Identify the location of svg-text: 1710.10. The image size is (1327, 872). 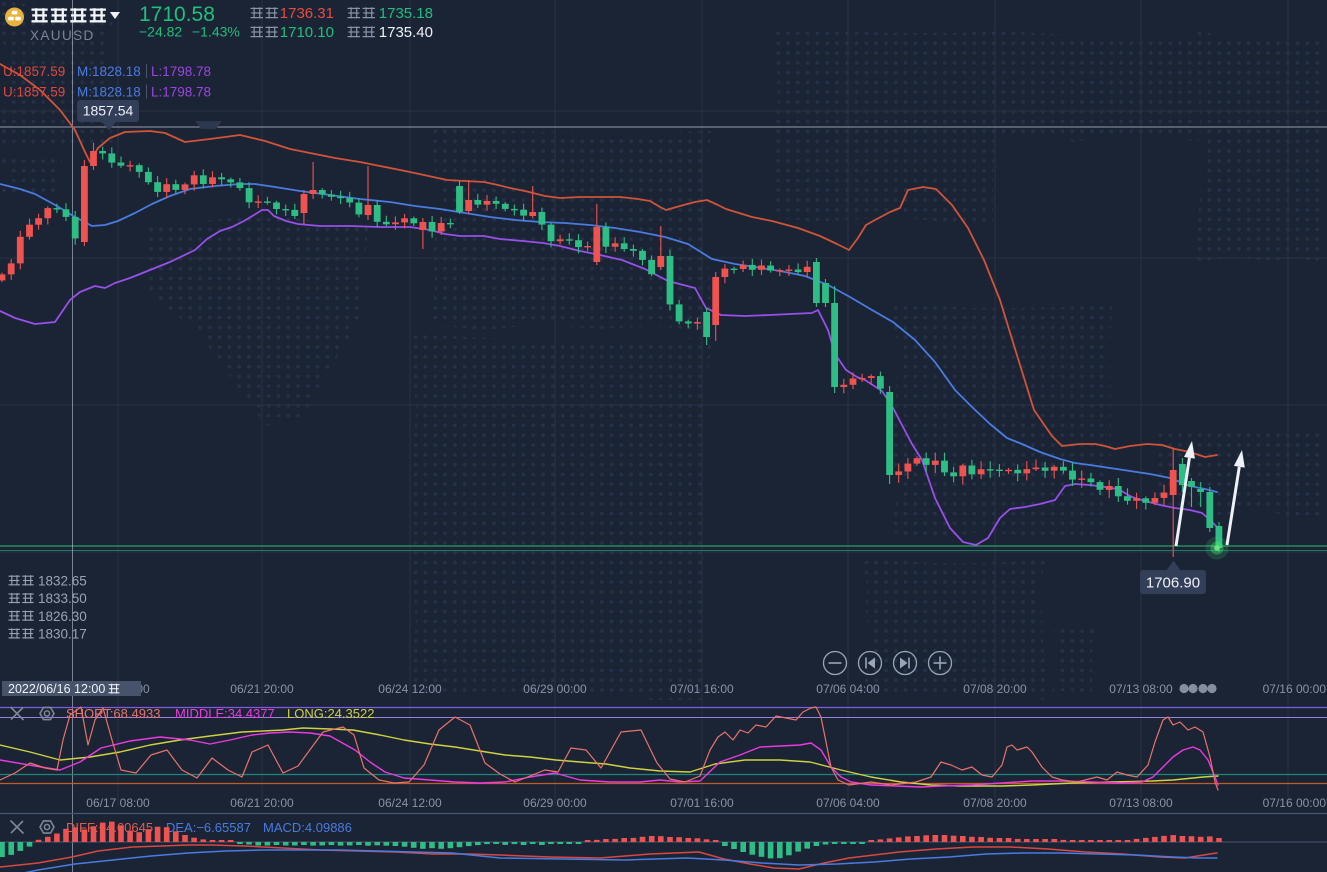
(307, 32).